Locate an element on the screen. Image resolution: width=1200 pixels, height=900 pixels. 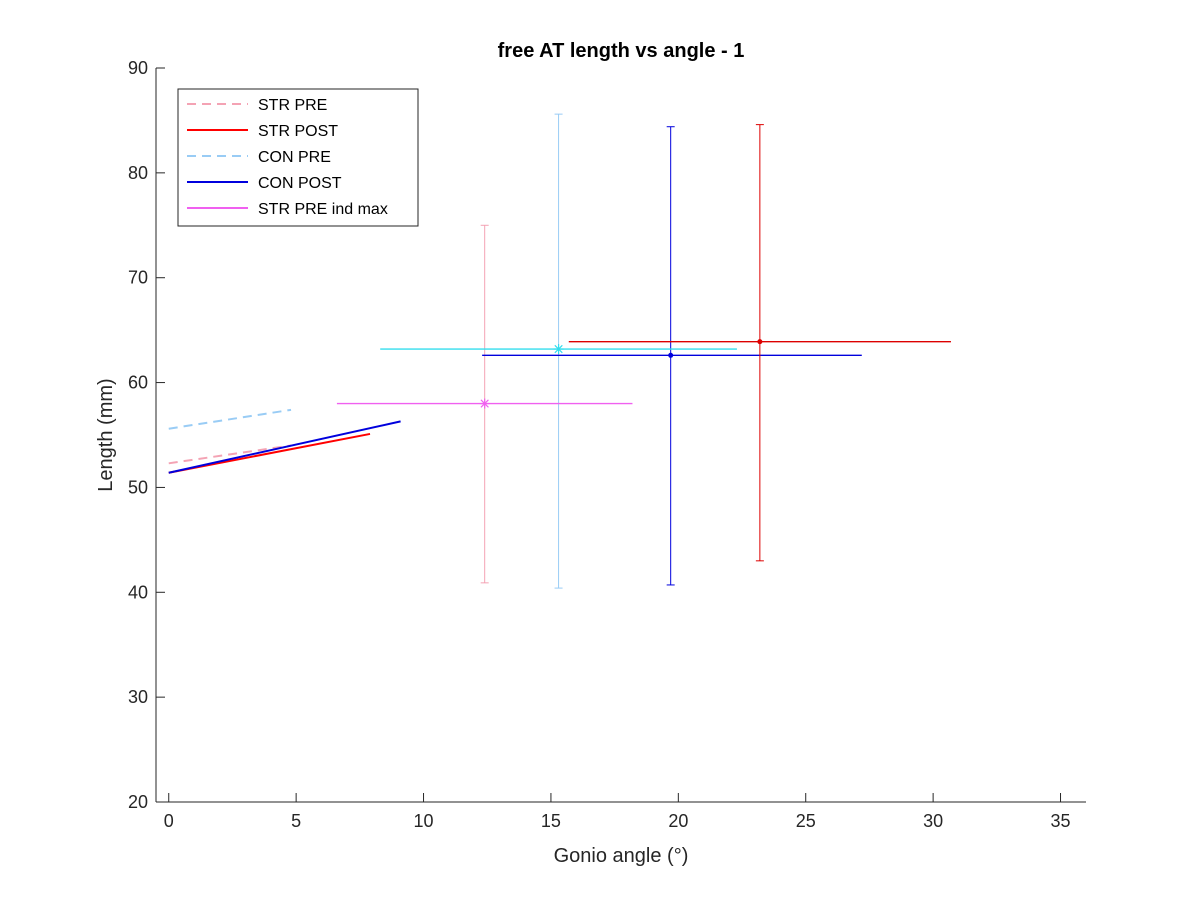
x-tick-label: 30 is located at coordinates (933, 821).